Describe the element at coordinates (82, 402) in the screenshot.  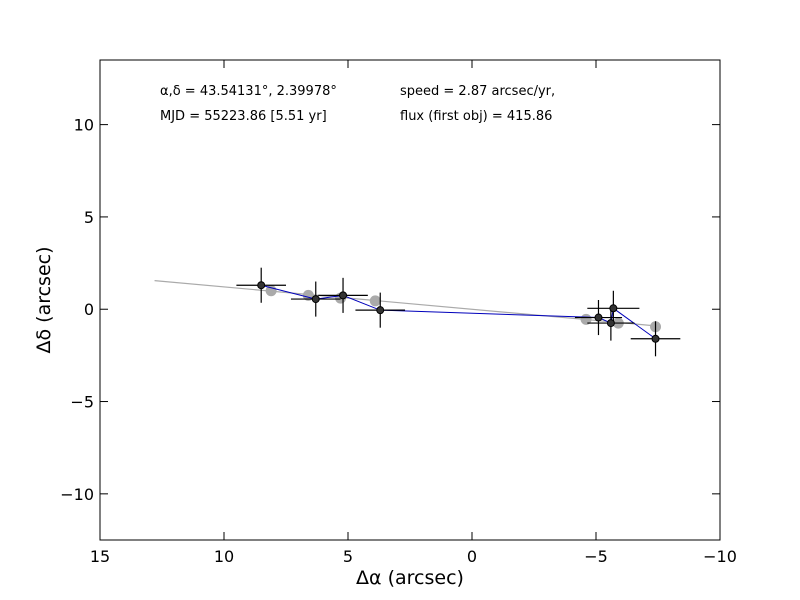
I see `y-tick-label: −5` at that location.